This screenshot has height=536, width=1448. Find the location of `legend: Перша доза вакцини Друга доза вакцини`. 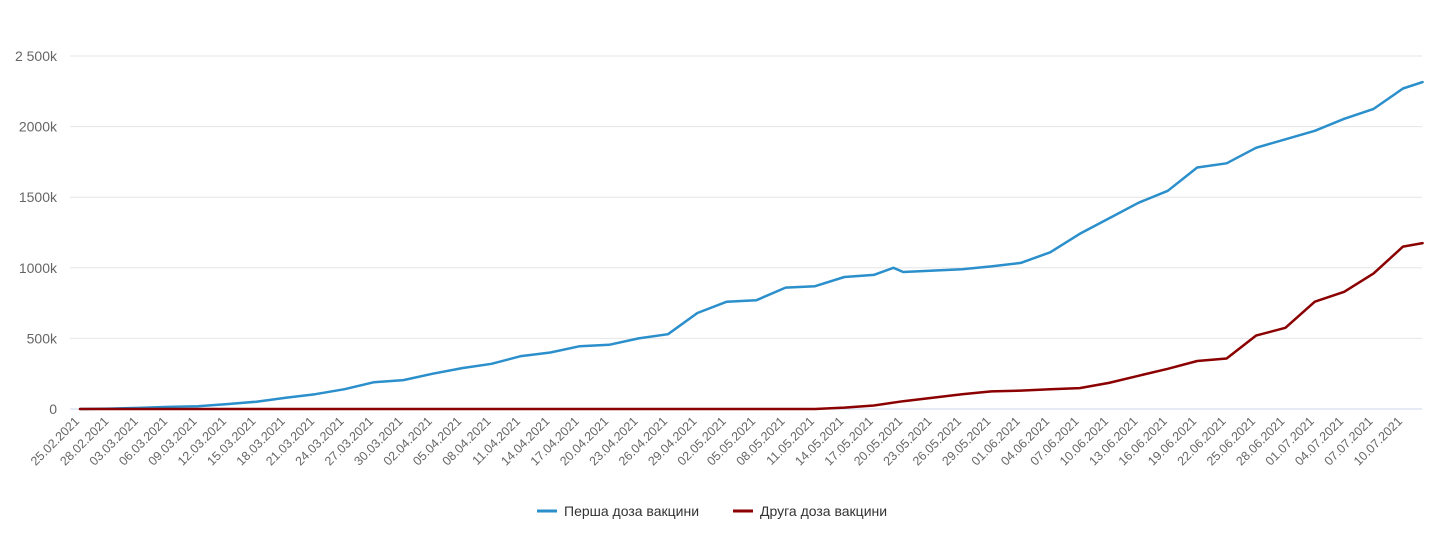

legend: Перша доза вакцини Друга доза вакцини is located at coordinates (712, 511).